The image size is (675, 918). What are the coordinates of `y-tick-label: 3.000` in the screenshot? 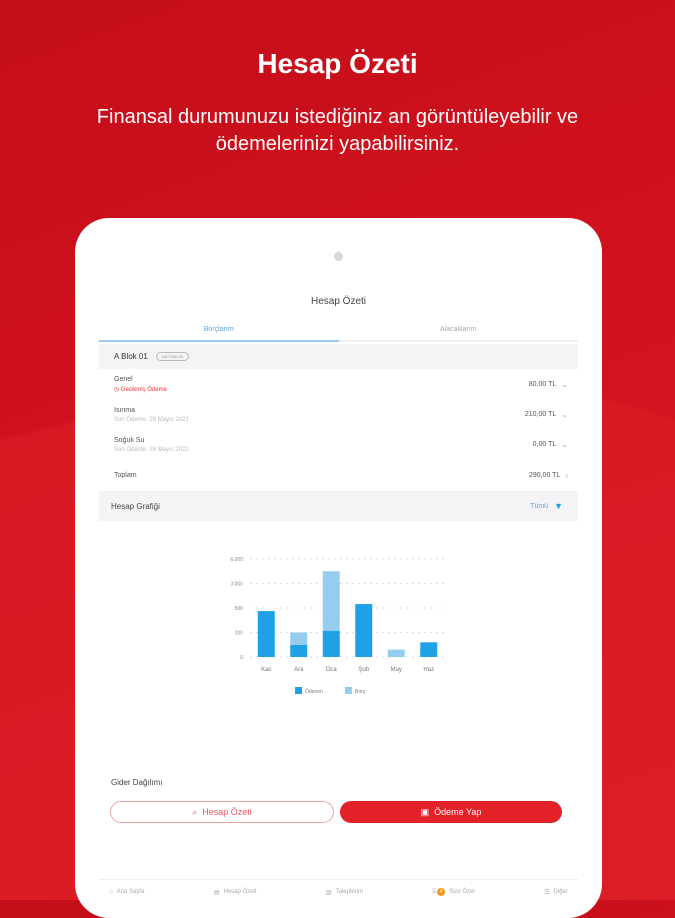 It's located at (236, 585).